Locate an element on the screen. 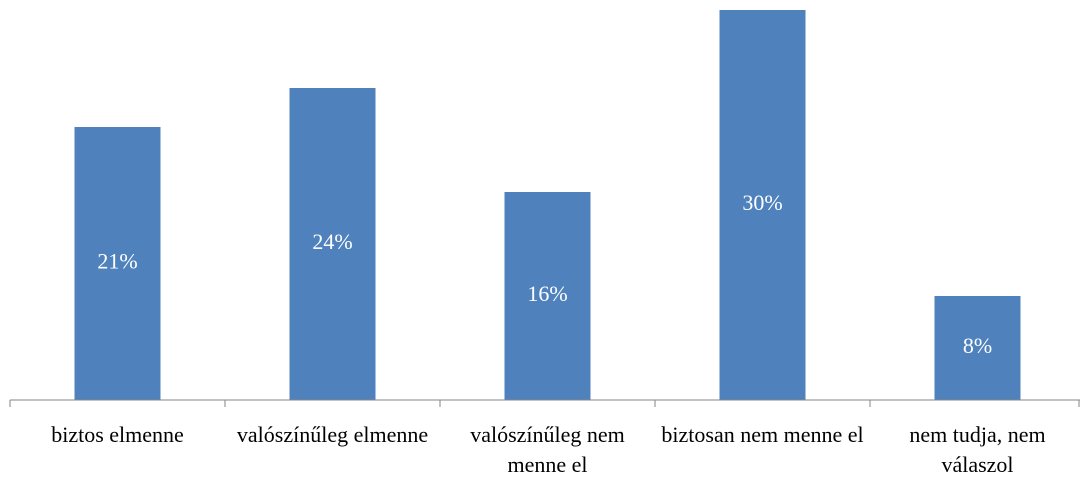 This screenshot has height=479, width=1080. data-label: 21% is located at coordinates (117, 261).